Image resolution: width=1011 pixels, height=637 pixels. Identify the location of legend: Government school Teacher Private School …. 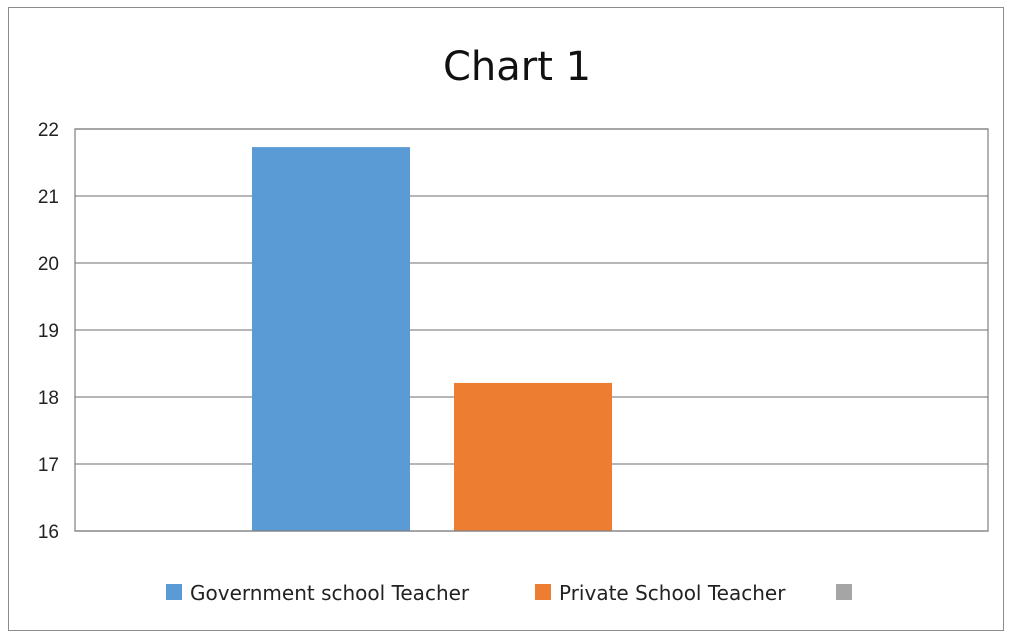
(509, 593).